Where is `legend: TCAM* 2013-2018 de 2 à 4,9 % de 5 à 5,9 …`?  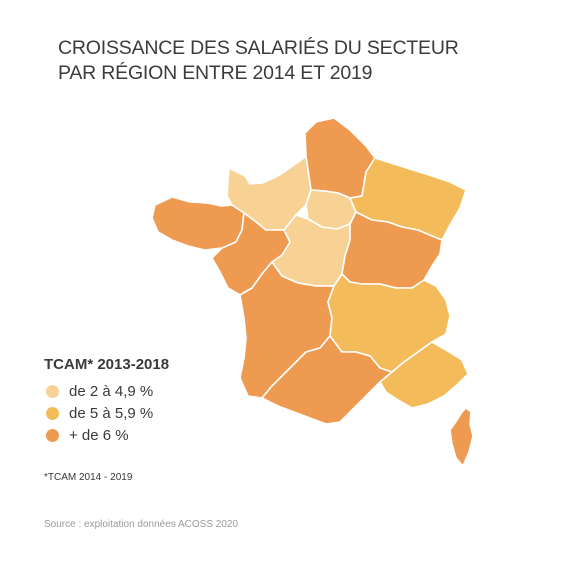
legend: TCAM* 2013-2018 de 2 à 4,9 % de 5 à 5,9 … is located at coordinates (106, 401).